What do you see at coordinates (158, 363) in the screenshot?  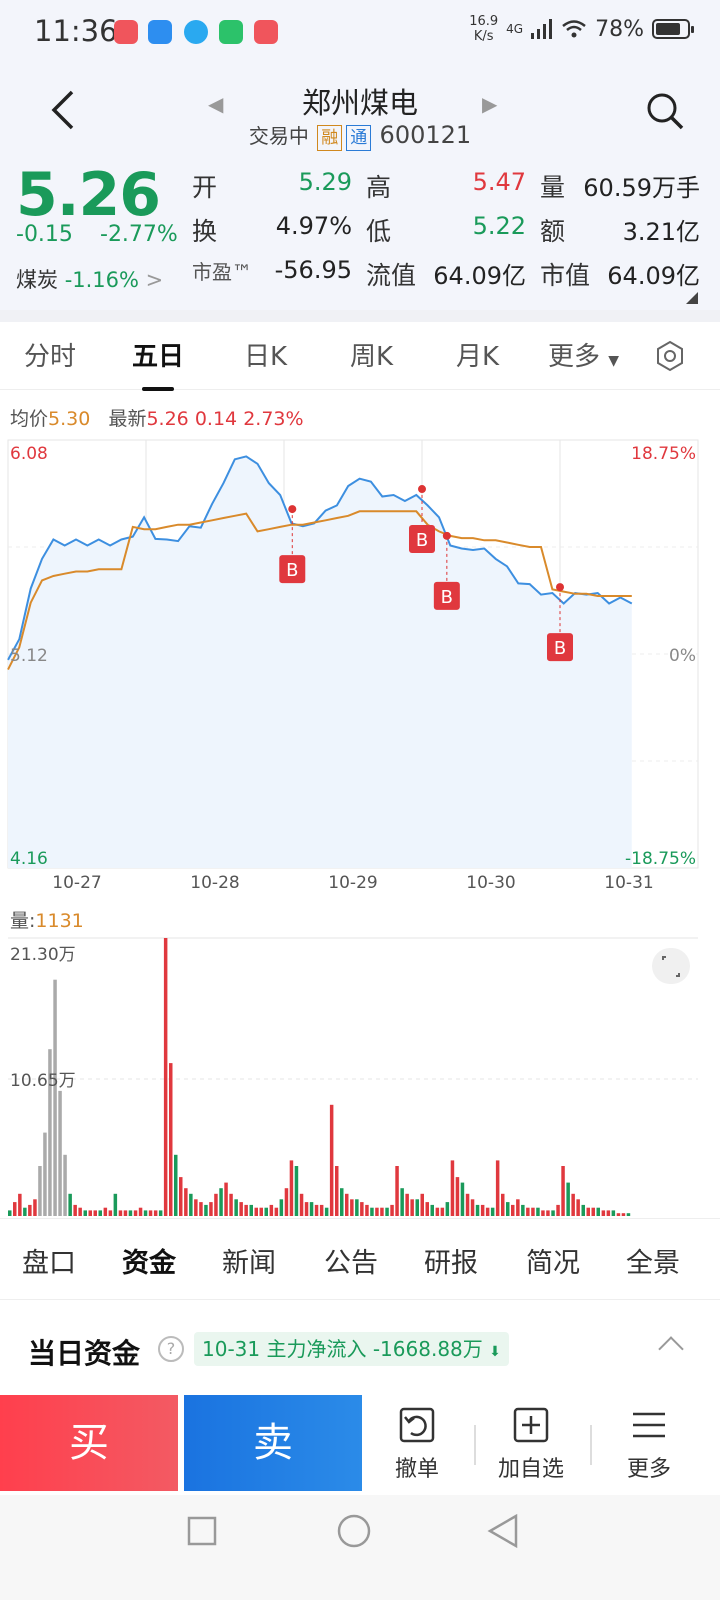 I see `tab-five-day: 五日` at bounding box center [158, 363].